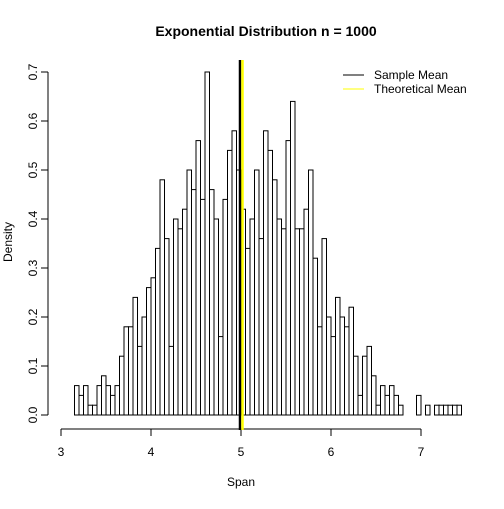 The width and height of the screenshot is (504, 509). What do you see at coordinates (61, 452) in the screenshot?
I see `x-tick-label: 3` at bounding box center [61, 452].